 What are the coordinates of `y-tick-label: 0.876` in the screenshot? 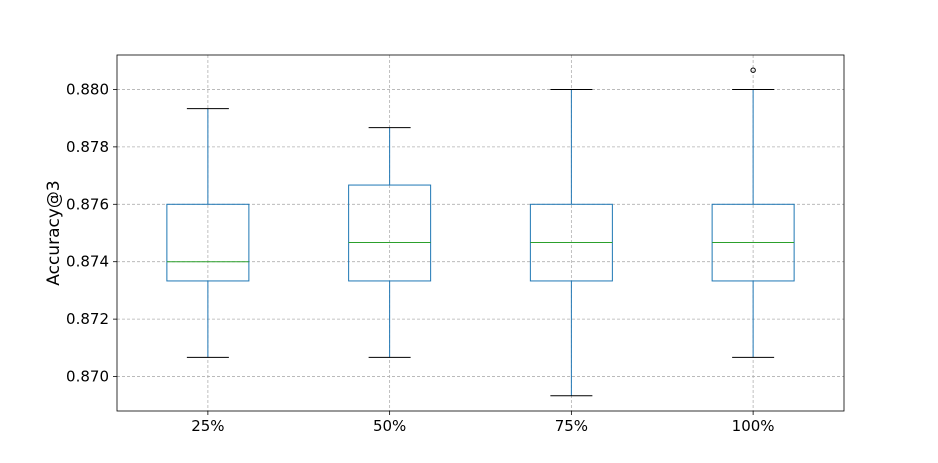 It's located at (87, 204).